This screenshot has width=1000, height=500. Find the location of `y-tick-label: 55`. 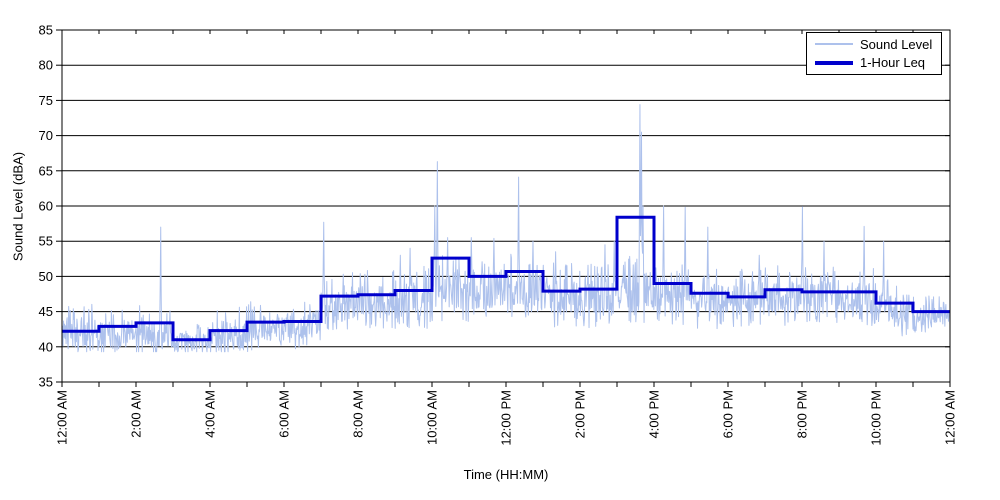

y-tick-label: 55 is located at coordinates (46, 241).